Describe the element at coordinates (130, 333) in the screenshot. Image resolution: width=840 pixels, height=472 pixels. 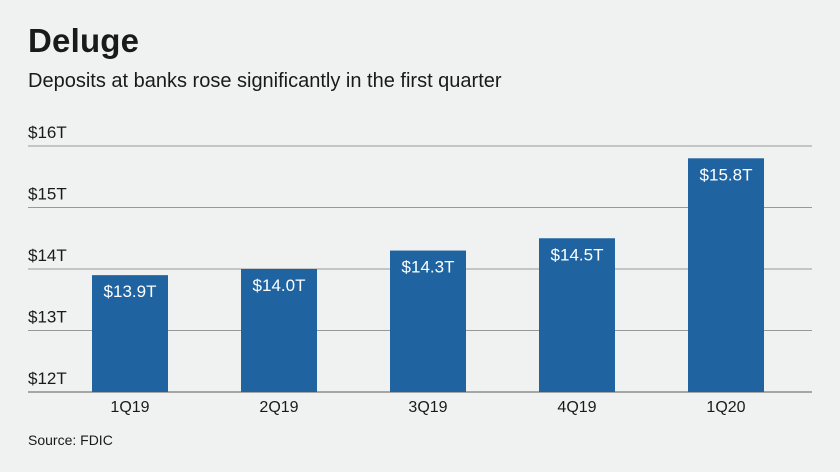
I see `bar-1q19` at that location.